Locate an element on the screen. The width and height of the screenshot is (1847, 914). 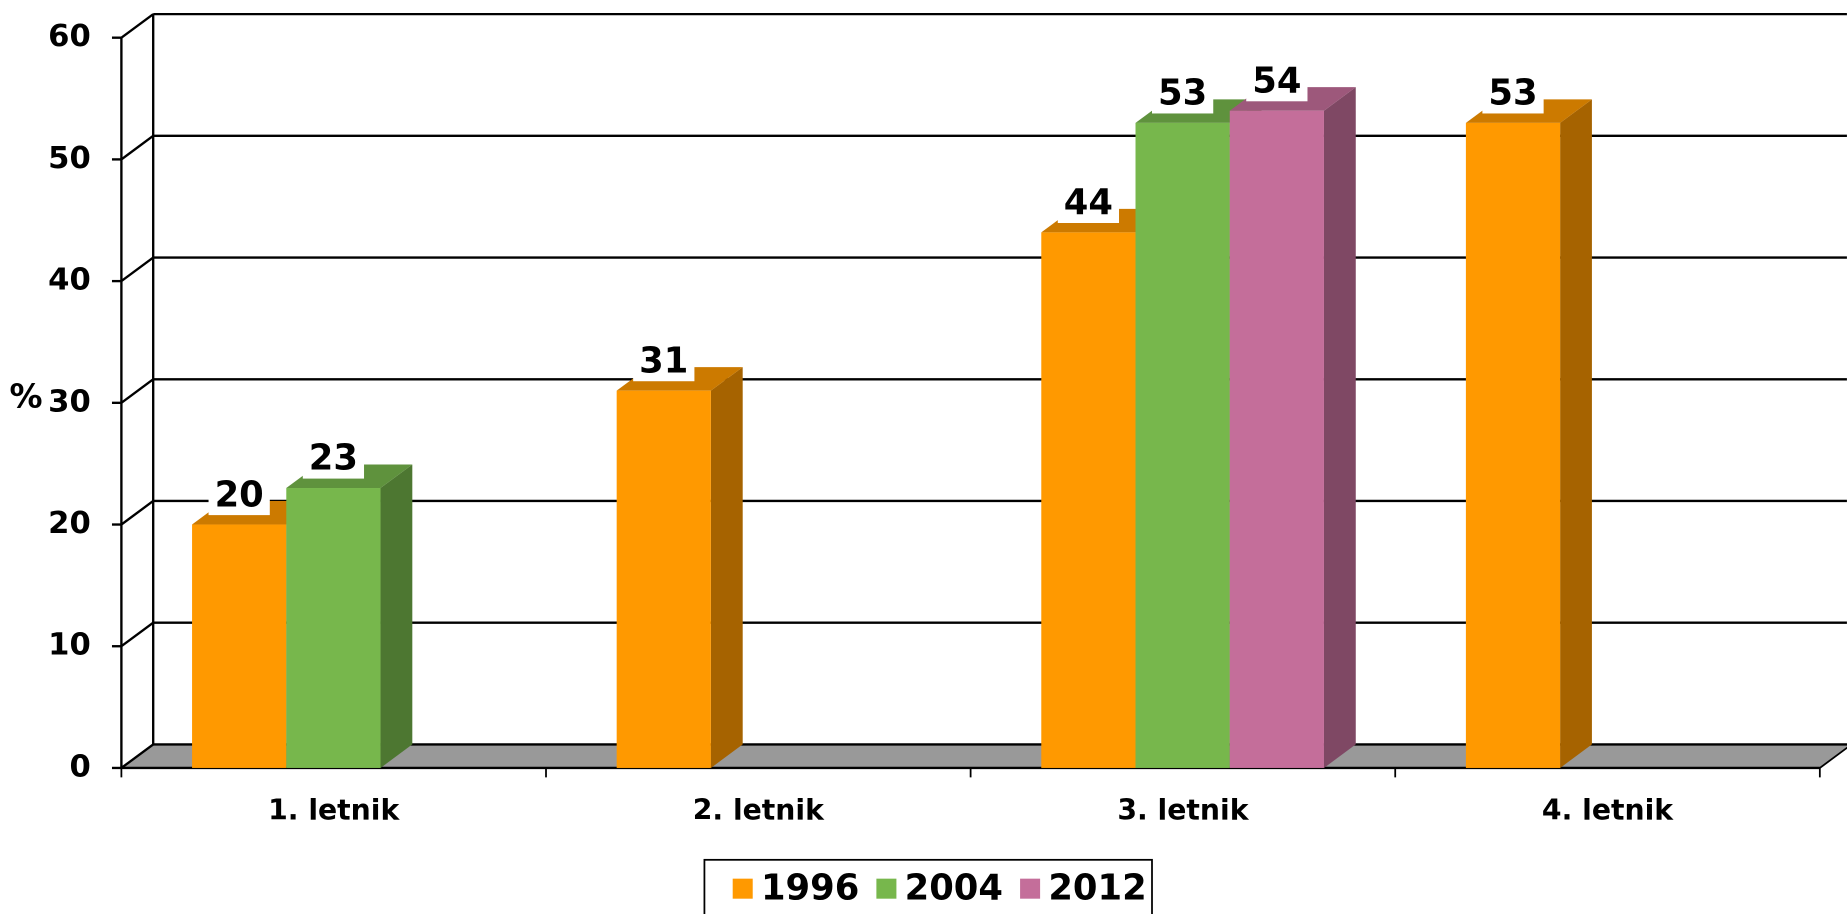
legend-label: 2012 is located at coordinates (1097, 887).